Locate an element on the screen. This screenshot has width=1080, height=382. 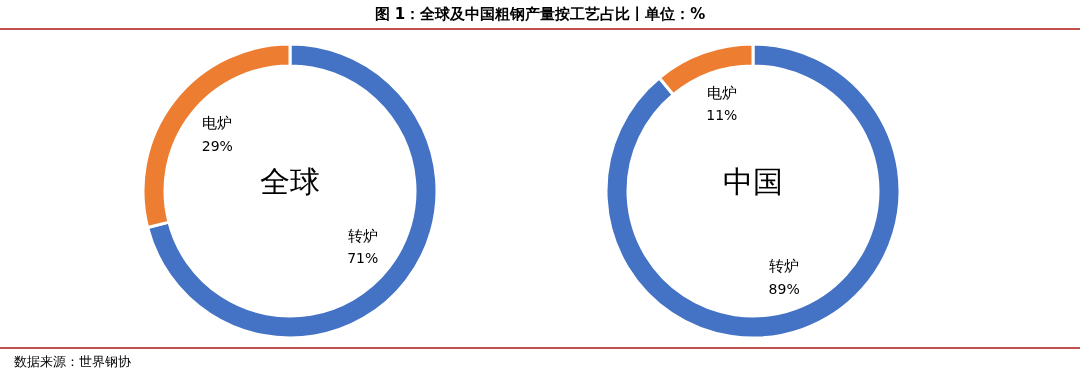
text: 全球 is located at coordinates (290, 181).